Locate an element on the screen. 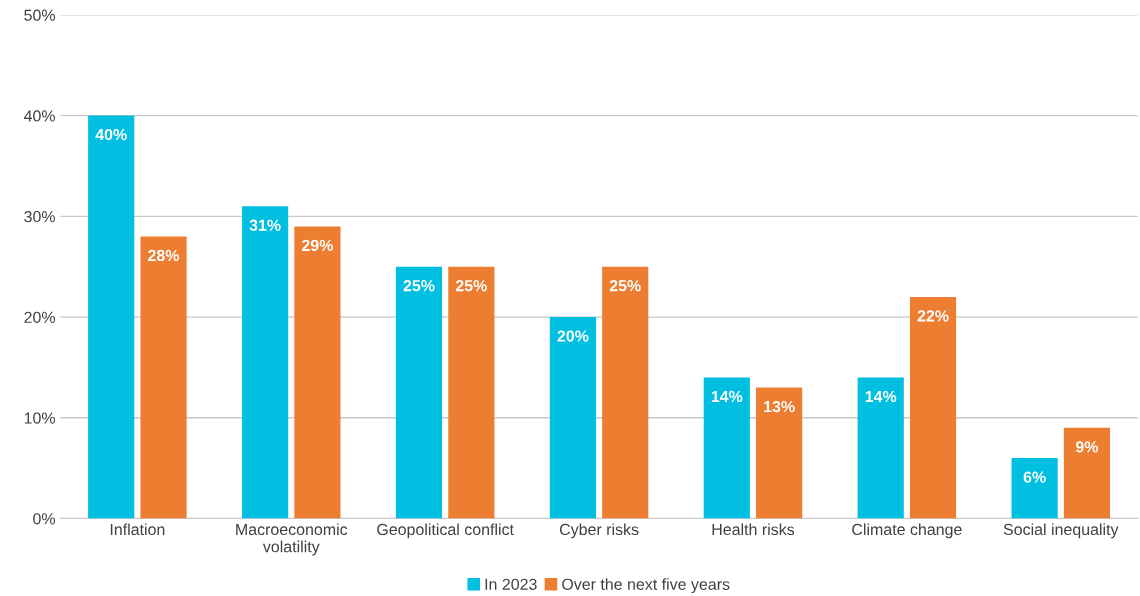 The width and height of the screenshot is (1140, 596). y-tick-label: 50% is located at coordinates (39, 15).